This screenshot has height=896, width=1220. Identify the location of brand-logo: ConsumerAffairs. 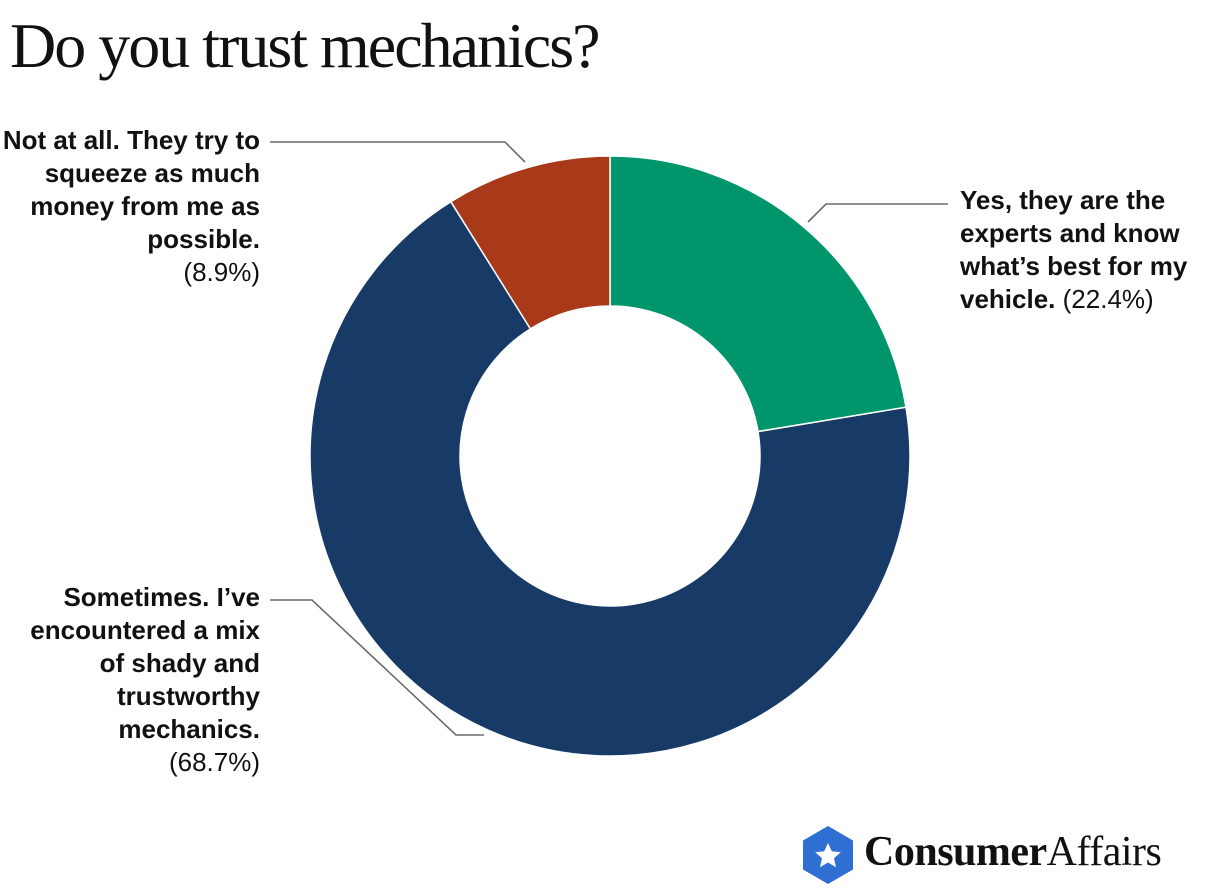
(1008, 857).